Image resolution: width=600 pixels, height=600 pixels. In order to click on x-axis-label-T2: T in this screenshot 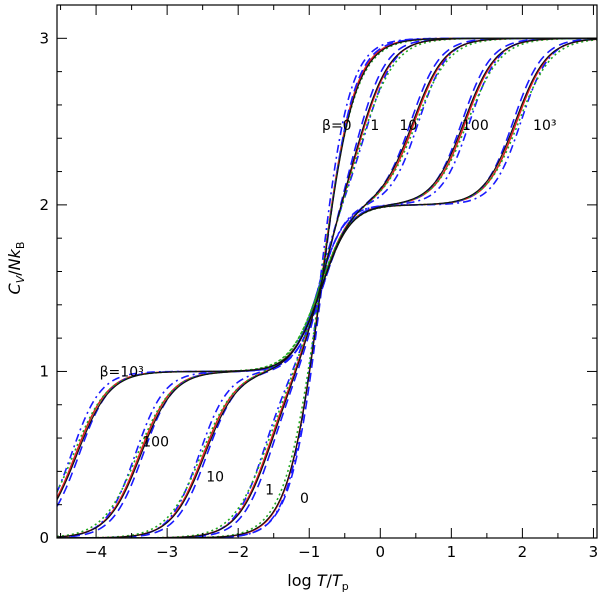, I will do `click(337, 580)`.